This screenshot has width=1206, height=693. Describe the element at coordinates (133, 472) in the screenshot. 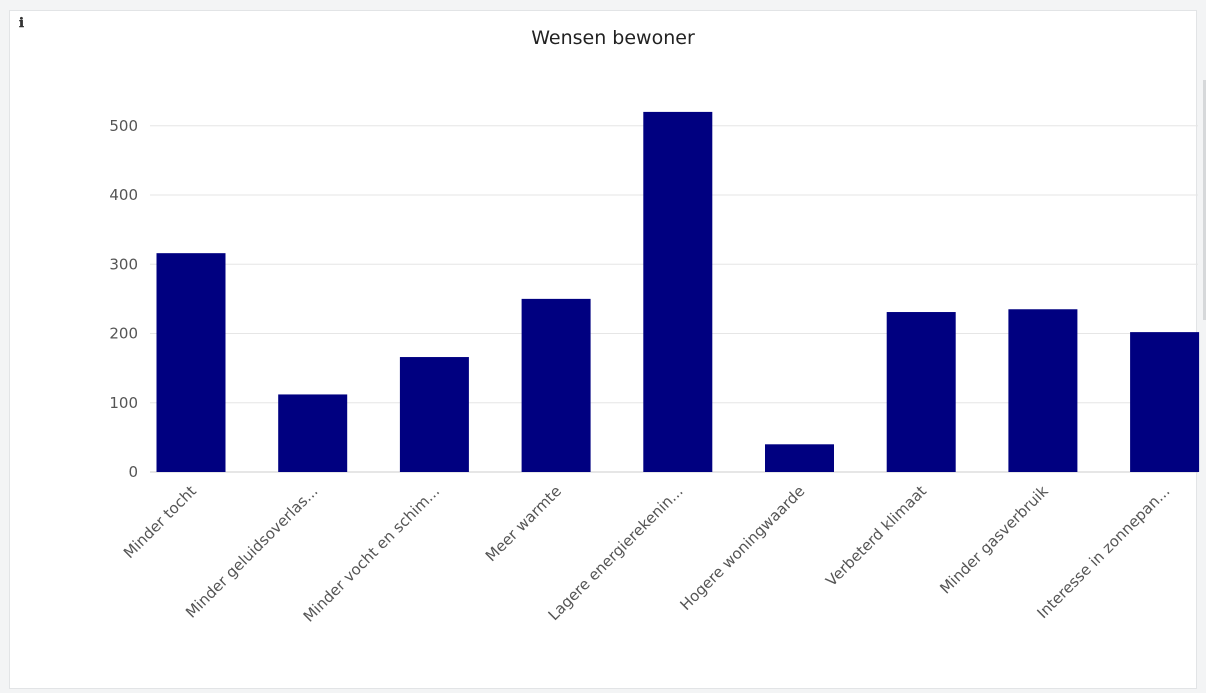

I see `y-tick-label: 0` at that location.